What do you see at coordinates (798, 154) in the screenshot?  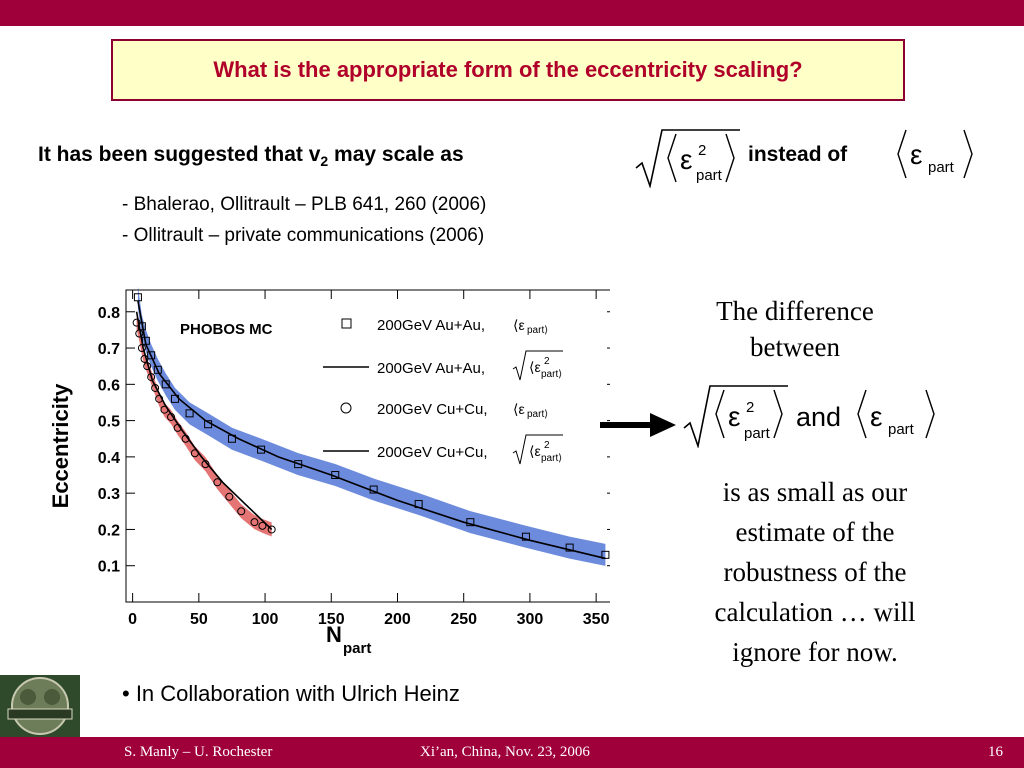 I see `instead-of-text: instead of` at bounding box center [798, 154].